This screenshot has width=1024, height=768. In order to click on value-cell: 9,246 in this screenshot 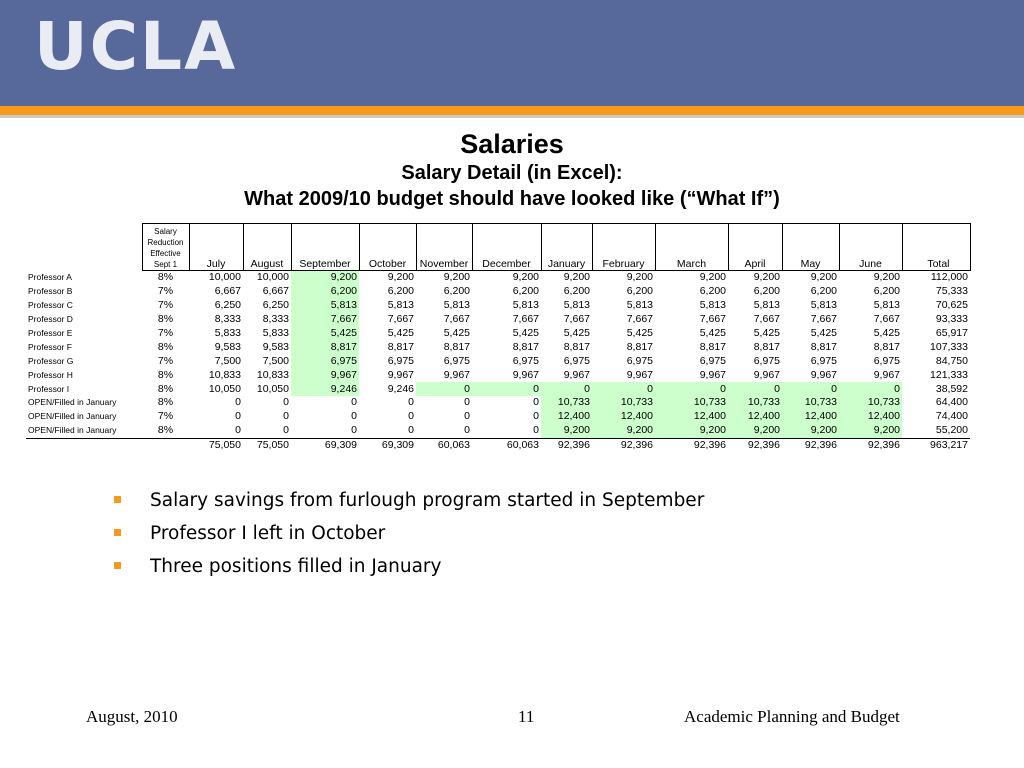, I will do `click(400, 388)`.